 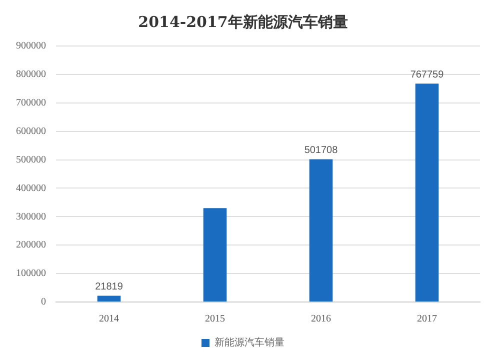 I want to click on legend-label: 新能源汽车销量, so click(x=249, y=342).